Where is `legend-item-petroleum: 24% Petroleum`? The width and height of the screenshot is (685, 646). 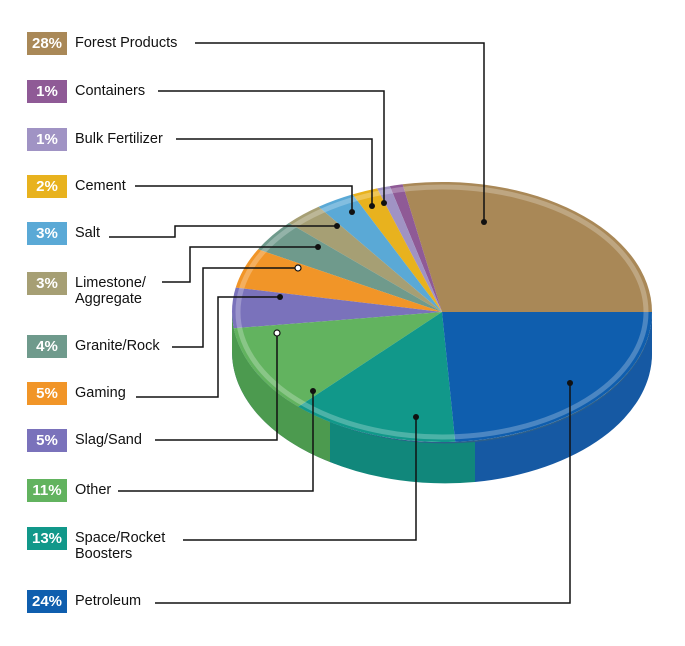 legend-item-petroleum: 24% Petroleum is located at coordinates (84, 601).